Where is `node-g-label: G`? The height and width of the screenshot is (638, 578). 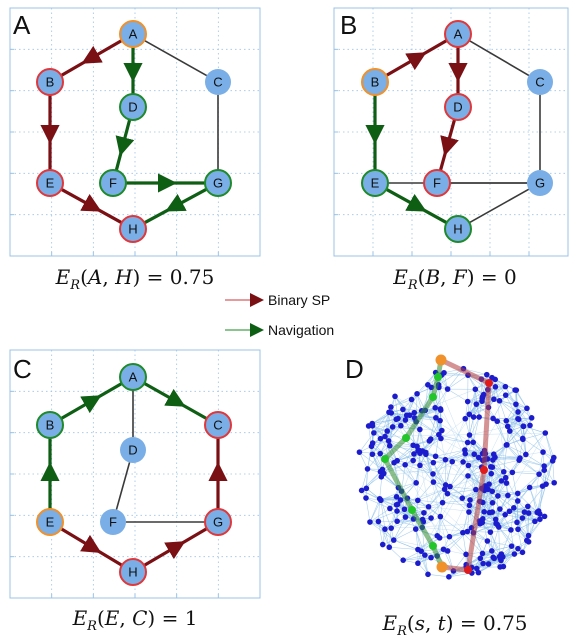 node-g-label: G is located at coordinates (218, 183).